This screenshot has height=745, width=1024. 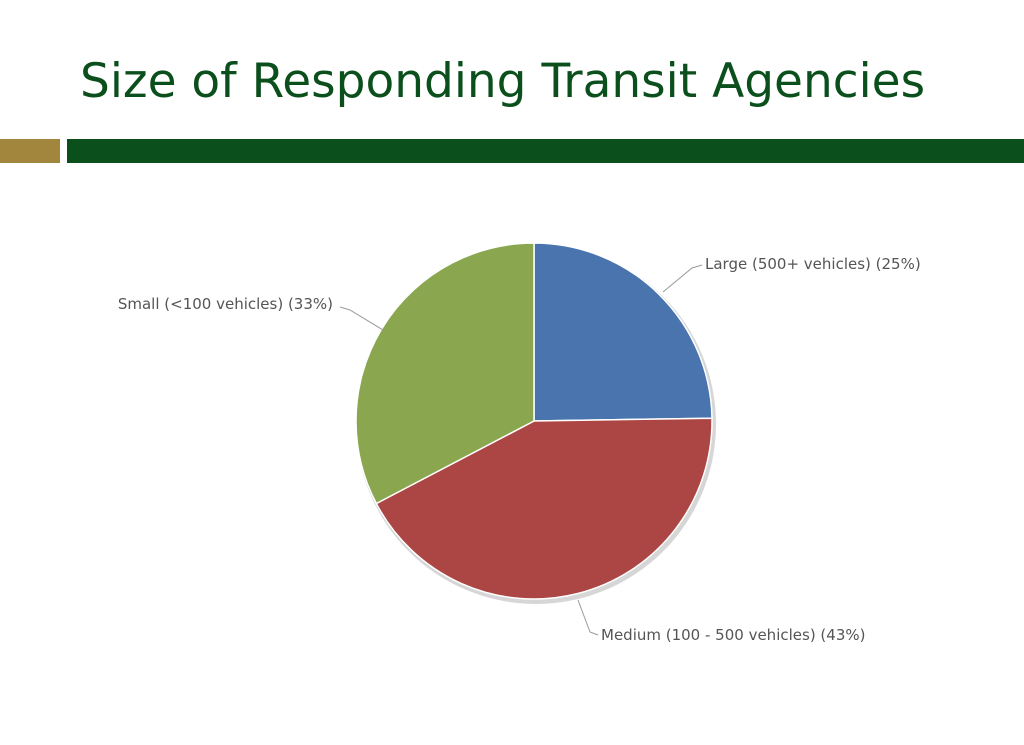 What do you see at coordinates (225, 304) in the screenshot?
I see `slice-label-small: Small (<100 vehicles) (33%)` at bounding box center [225, 304].